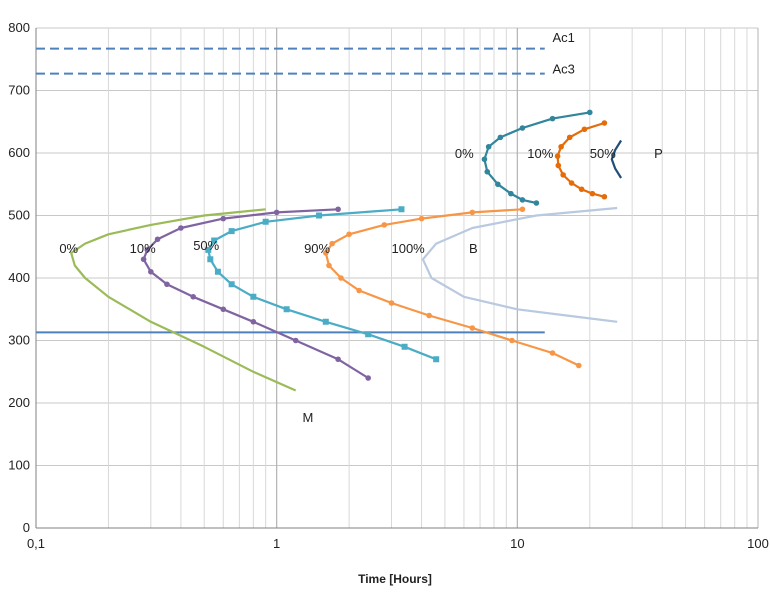  What do you see at coordinates (408, 248) in the screenshot?
I see `annotation-label: 100%` at bounding box center [408, 248].